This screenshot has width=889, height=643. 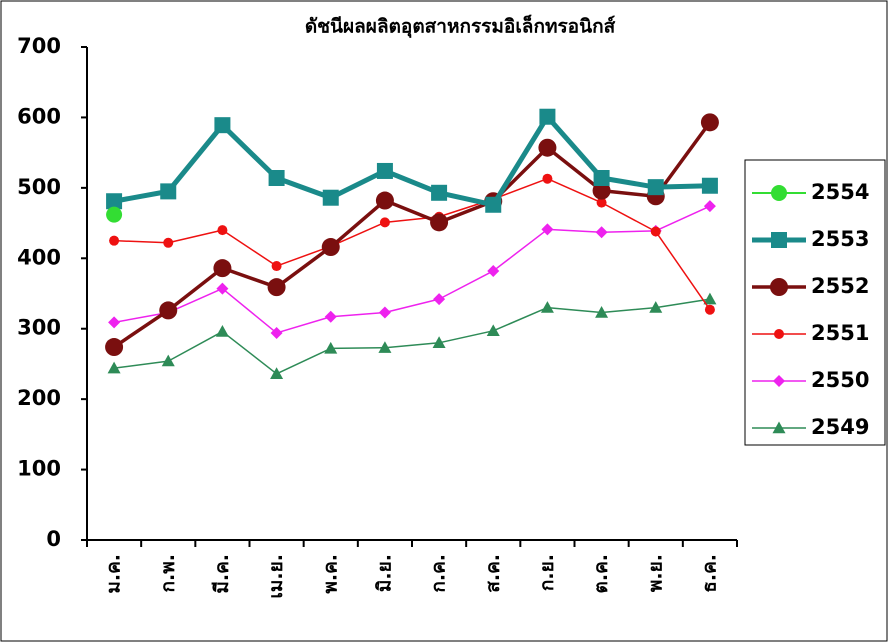 What do you see at coordinates (840, 239) in the screenshot?
I see `legend-label: 2553` at bounding box center [840, 239].